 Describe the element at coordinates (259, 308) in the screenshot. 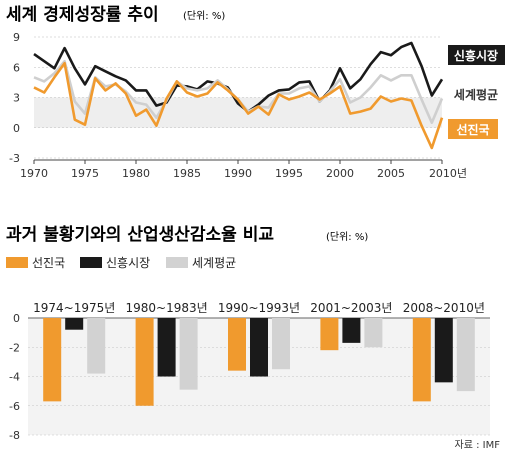

I see `category-label: 1990~1993년` at that location.